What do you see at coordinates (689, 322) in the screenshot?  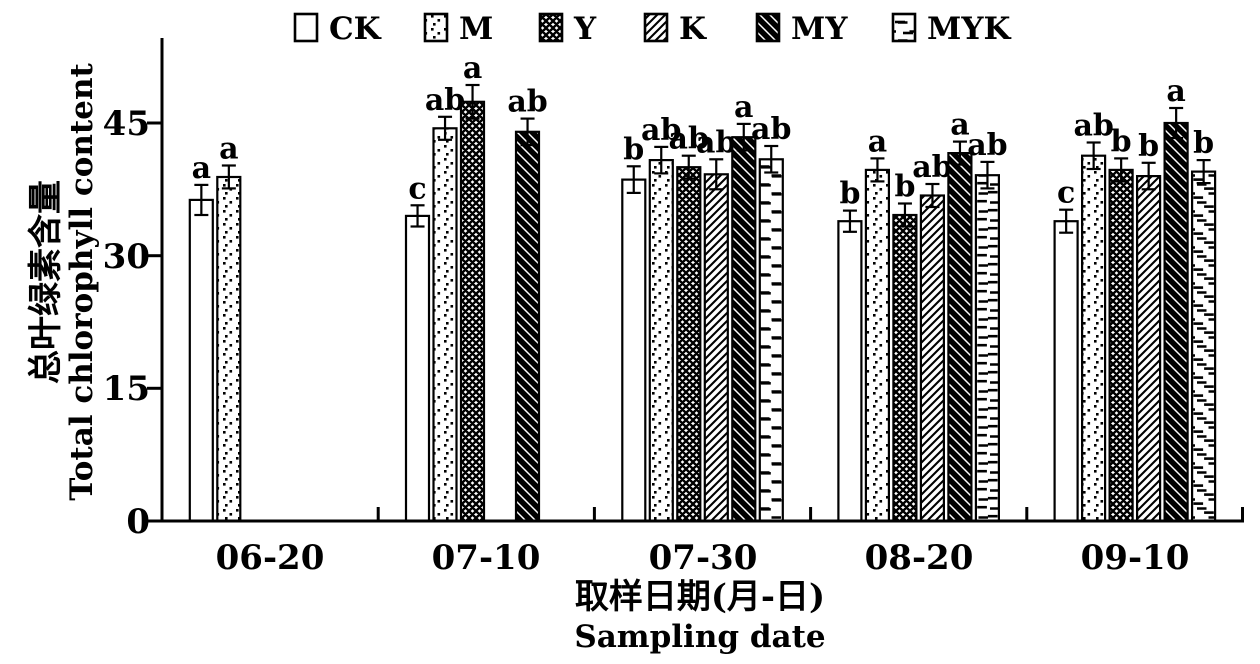 I see `bar-group-y-07-30: ab` at bounding box center [689, 322].